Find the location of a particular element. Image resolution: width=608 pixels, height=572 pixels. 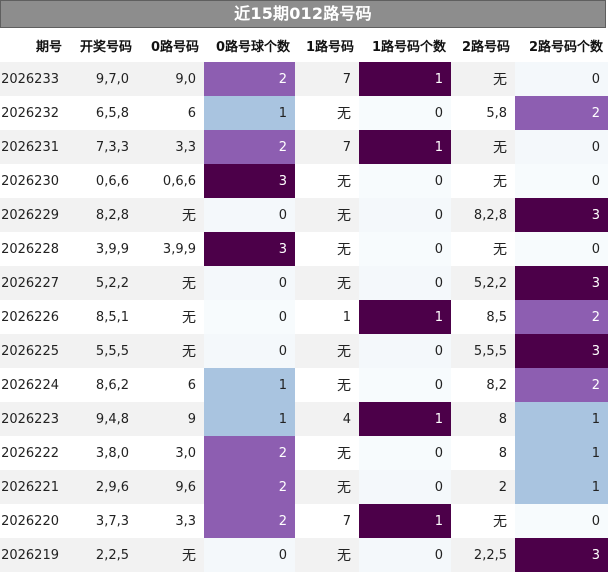

column-header-route2-numbers: 2路号码 is located at coordinates (483, 45).